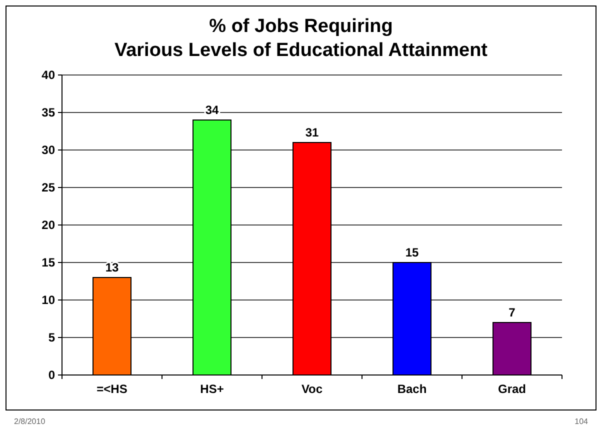  I want to click on y-tick-label: 10, so click(49, 300).